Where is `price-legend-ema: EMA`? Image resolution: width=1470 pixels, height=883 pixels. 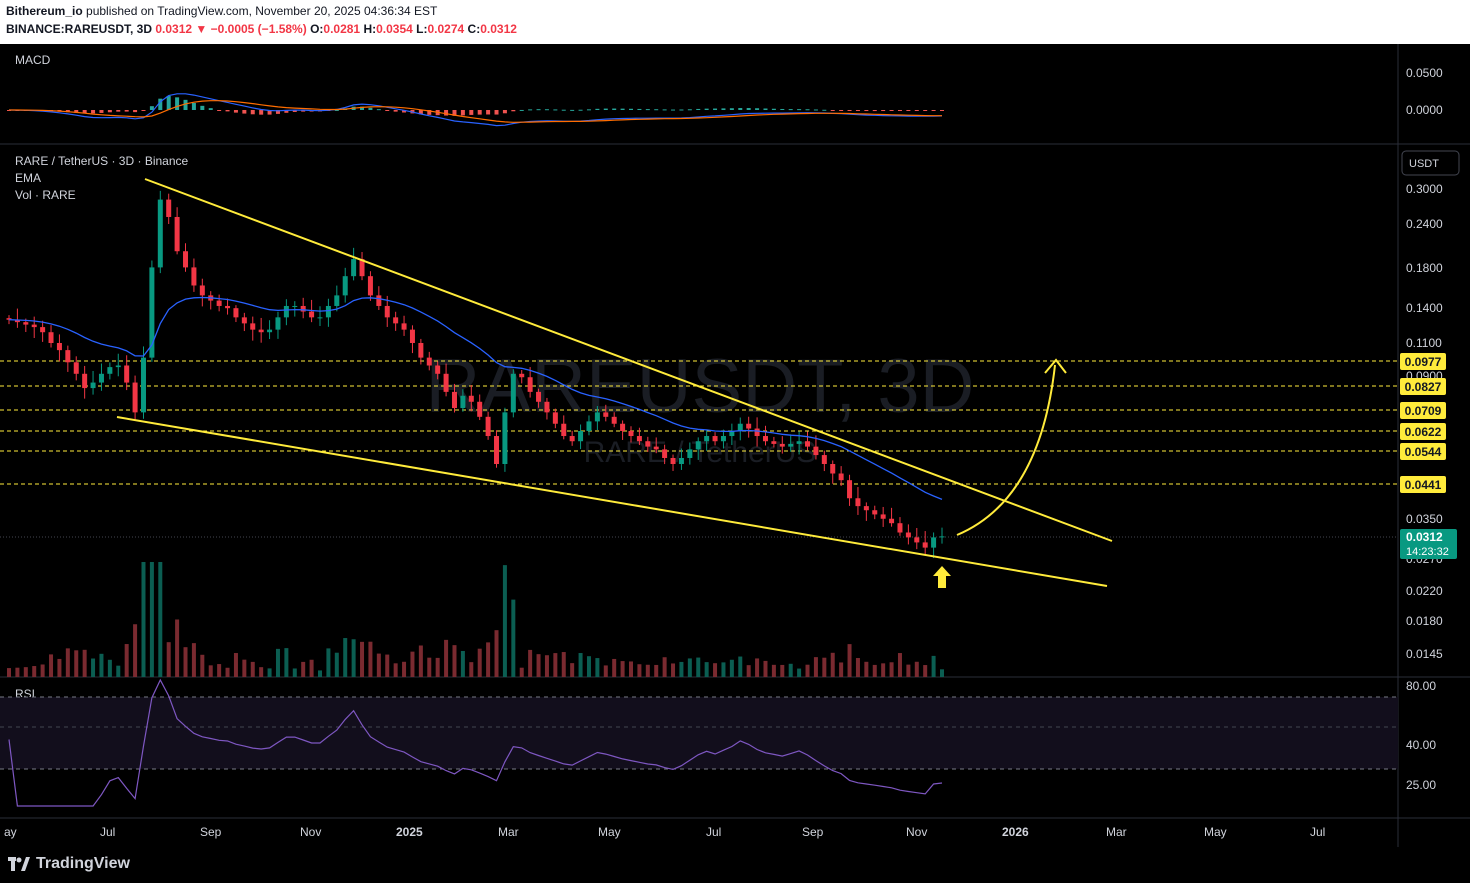 price-legend-ema: EMA is located at coordinates (28, 178).